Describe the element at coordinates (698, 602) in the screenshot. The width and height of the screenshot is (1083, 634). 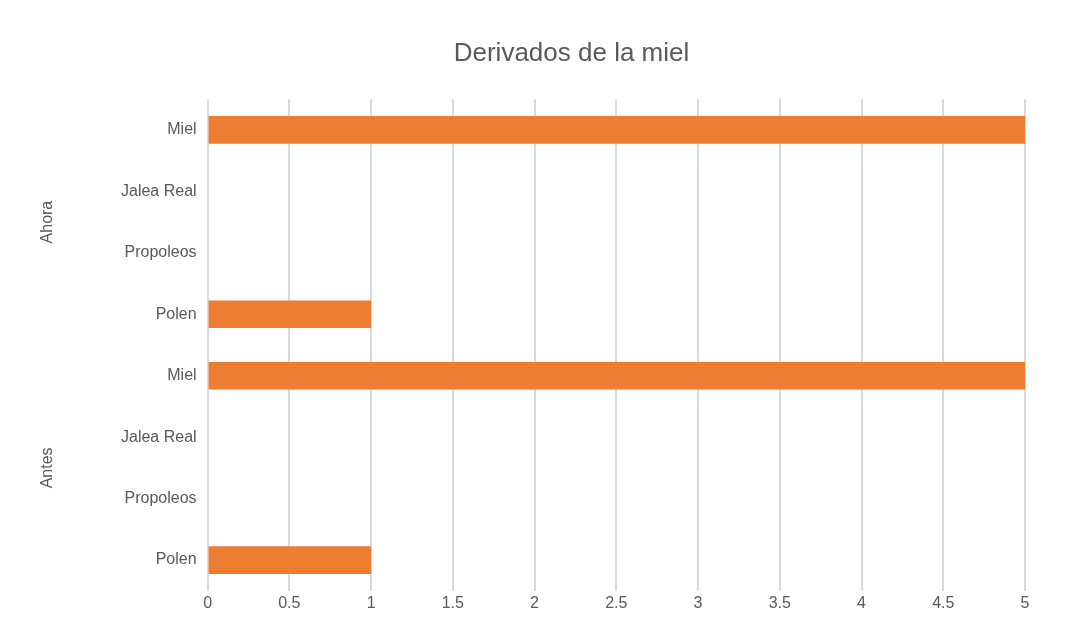
I see `x-tick-label: 3` at that location.